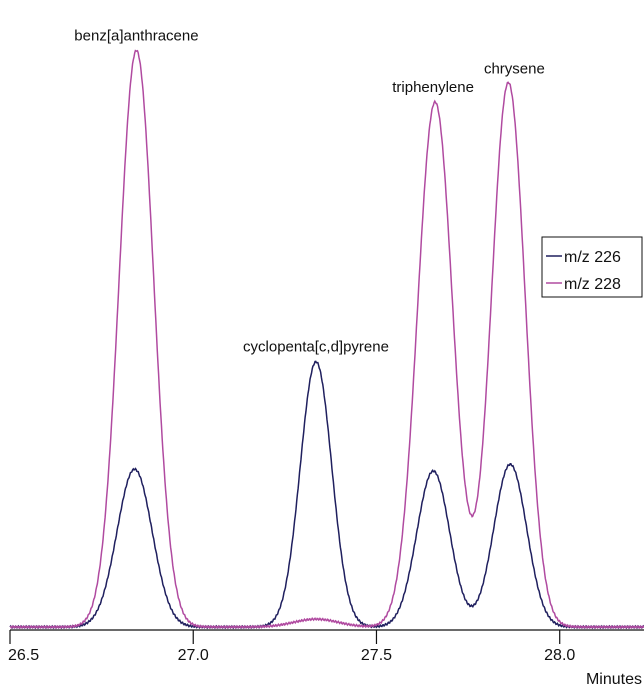 This screenshot has height=689, width=644. I want to click on x-axis-label: Minutes, so click(614, 679).